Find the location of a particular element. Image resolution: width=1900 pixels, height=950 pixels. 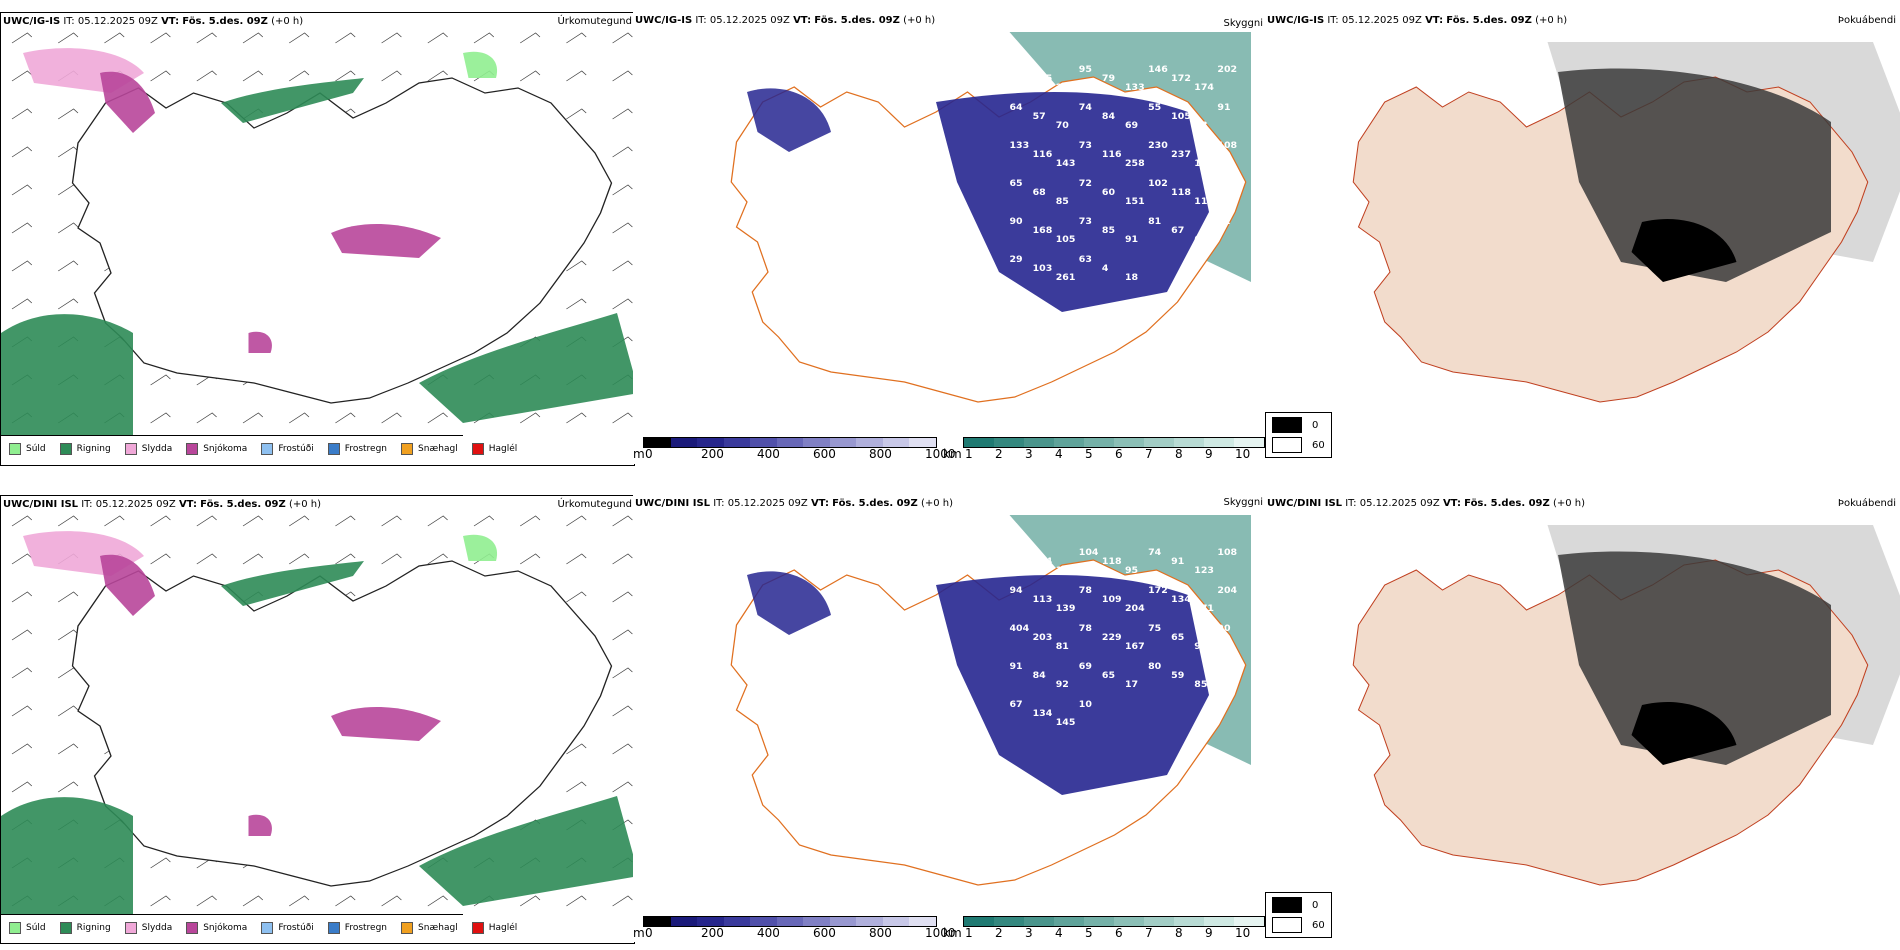

cloud-base-label: 72 is located at coordinates (1085, 183).